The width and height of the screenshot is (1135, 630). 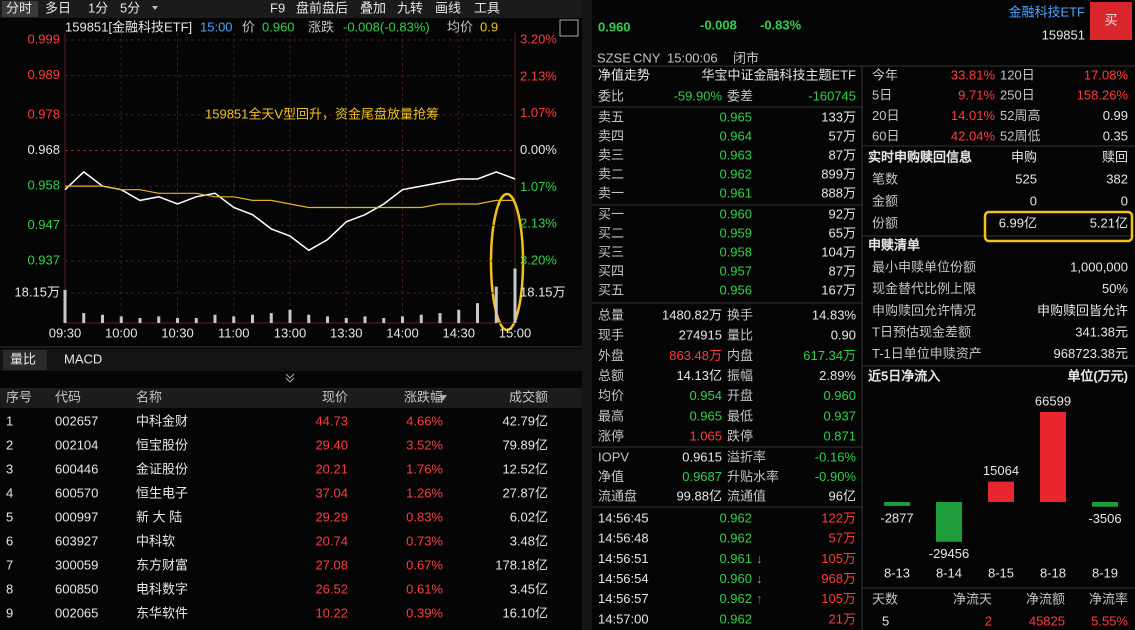 What do you see at coordinates (19, 396) in the screenshot?
I see `table-headers: 序号` at bounding box center [19, 396].